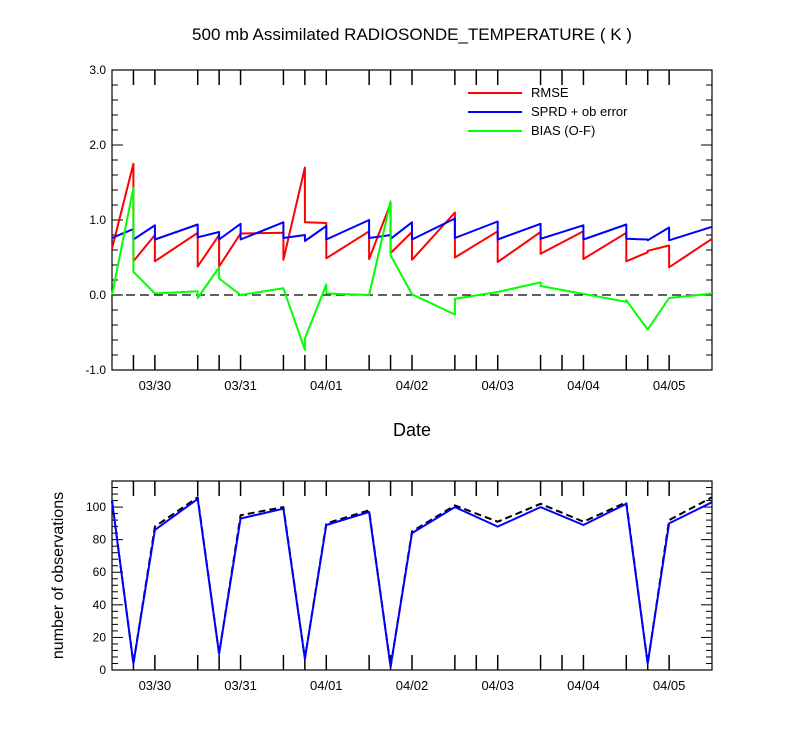 This screenshot has width=800, height=750. What do you see at coordinates (100, 572) in the screenshot?
I see `y-tick-label: 60` at bounding box center [100, 572].